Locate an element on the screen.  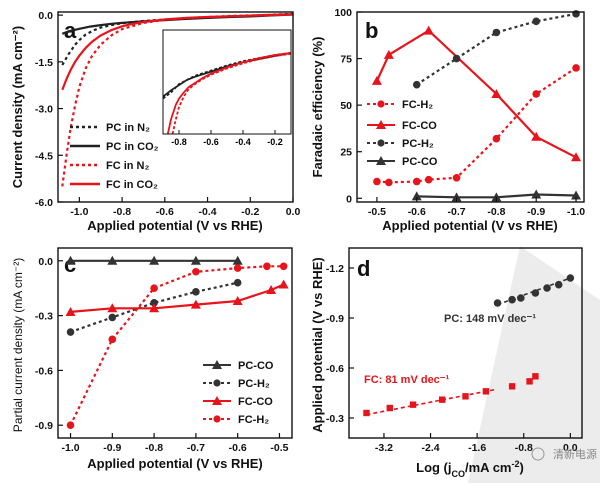
panel-a-inset-xtick-label-1: -0.6 is located at coordinates (211, 142).